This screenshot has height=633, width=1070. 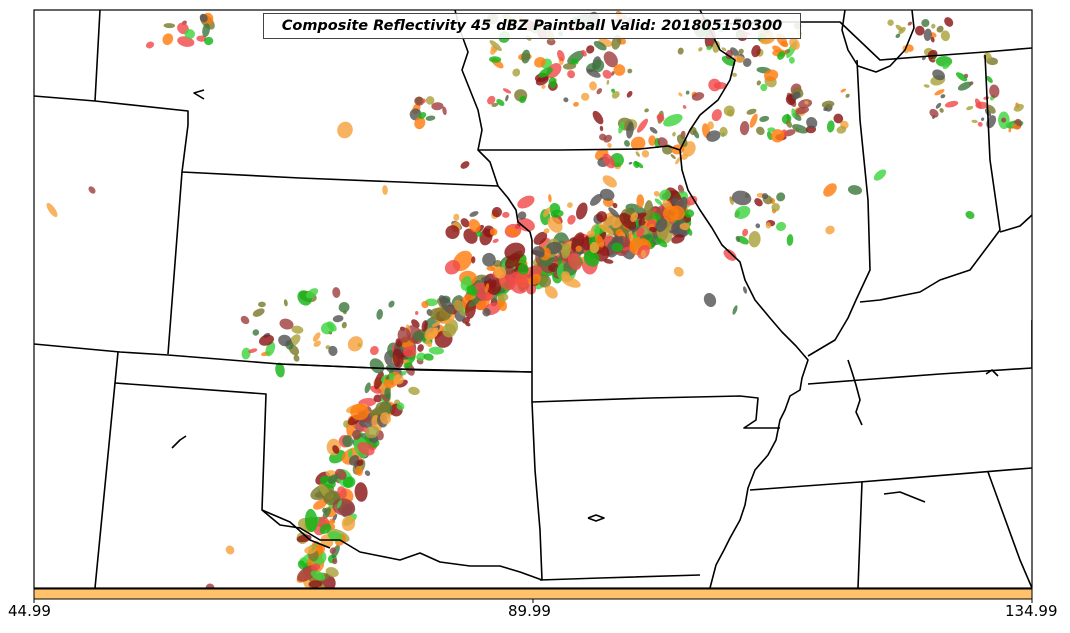 I want to click on border-tn-ms, so click(x=890, y=479).